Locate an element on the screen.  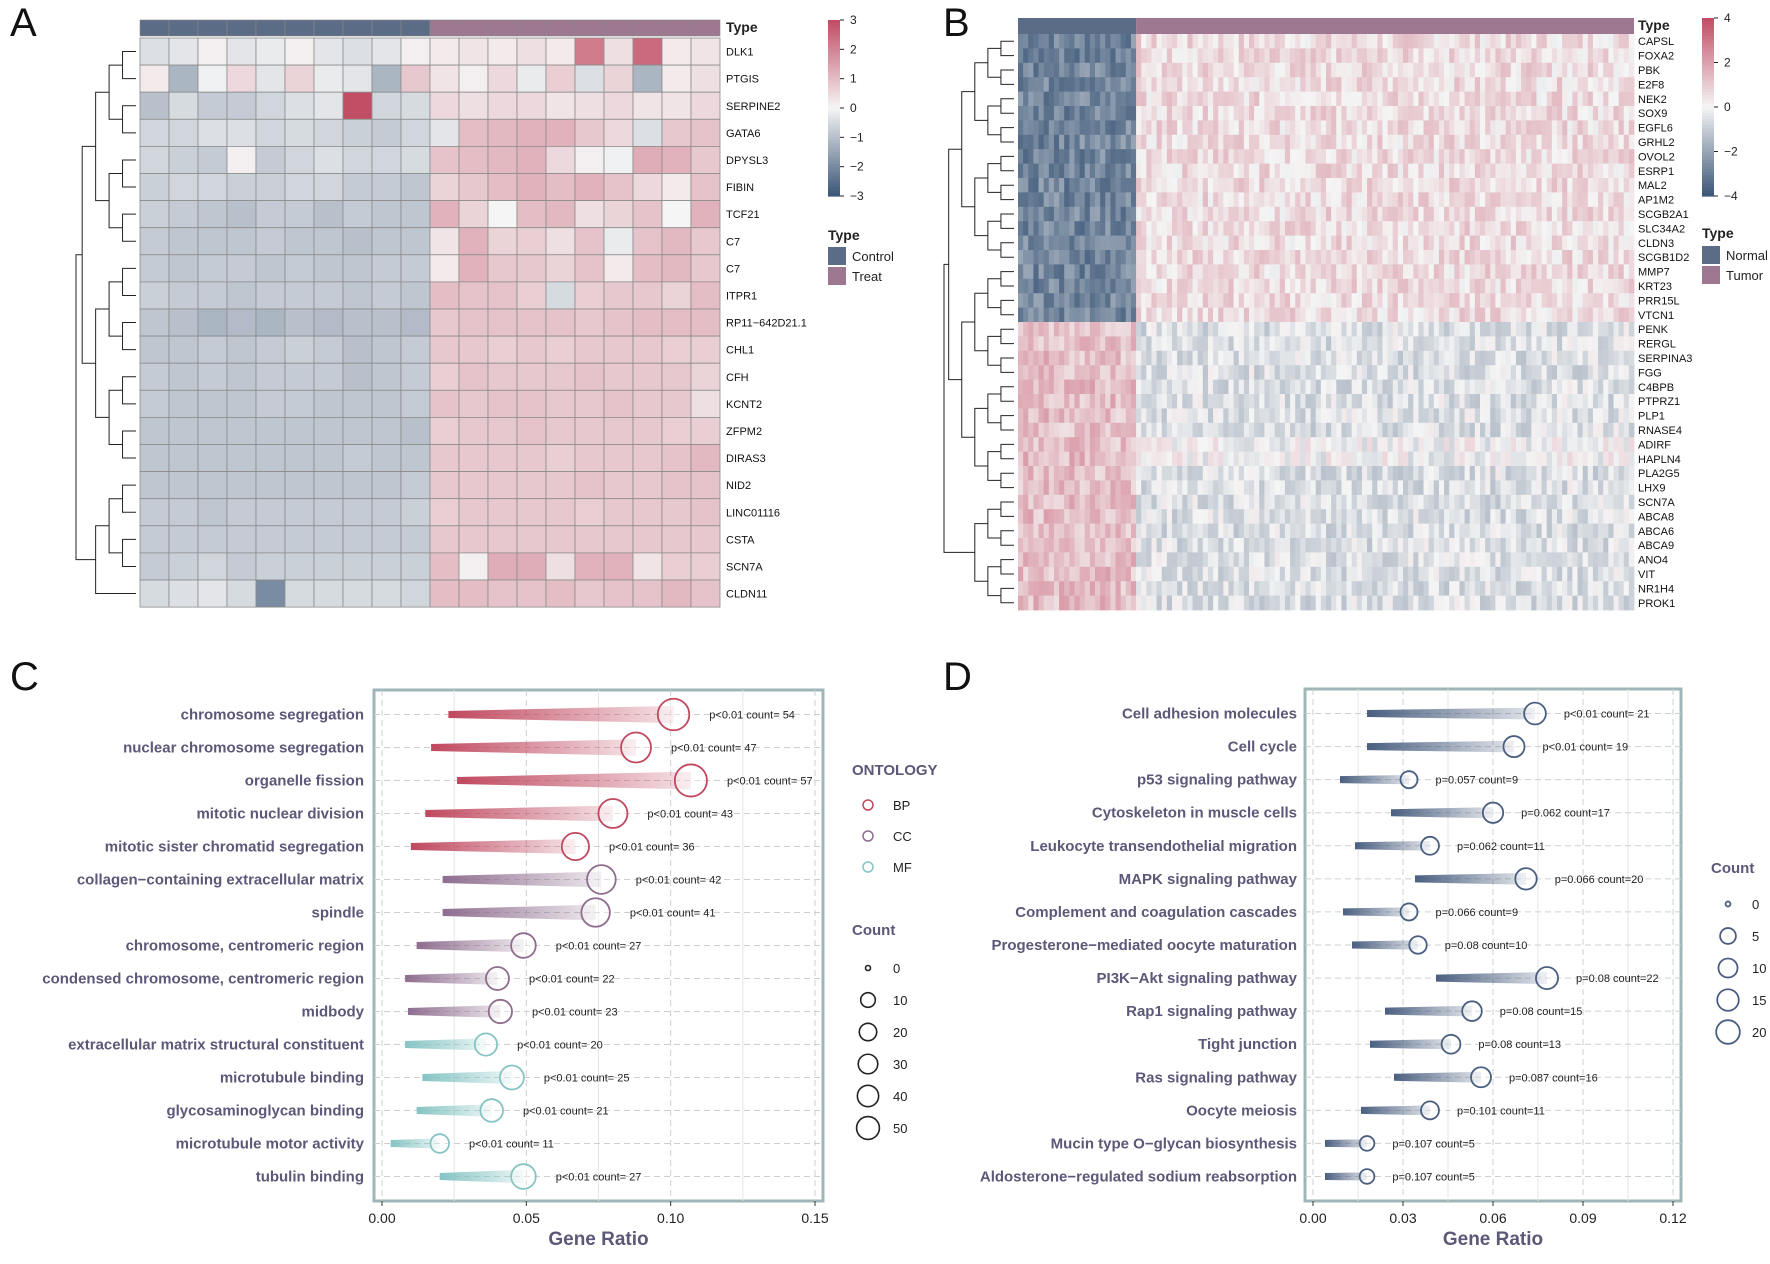
type-annotation-cell is located at coordinates (502, 28).